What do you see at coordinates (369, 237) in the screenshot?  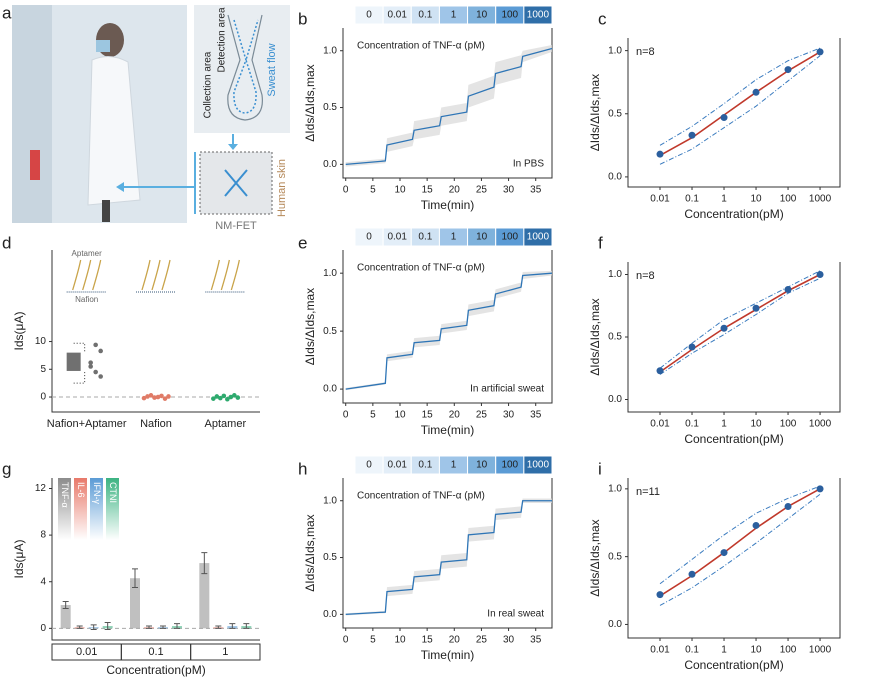 I see `conc-label: 0` at bounding box center [369, 237].